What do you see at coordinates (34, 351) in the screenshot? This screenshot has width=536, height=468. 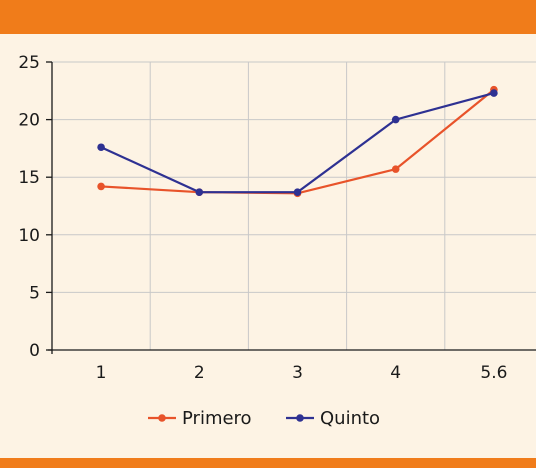 I see `y-tick-label: 0` at bounding box center [34, 351].